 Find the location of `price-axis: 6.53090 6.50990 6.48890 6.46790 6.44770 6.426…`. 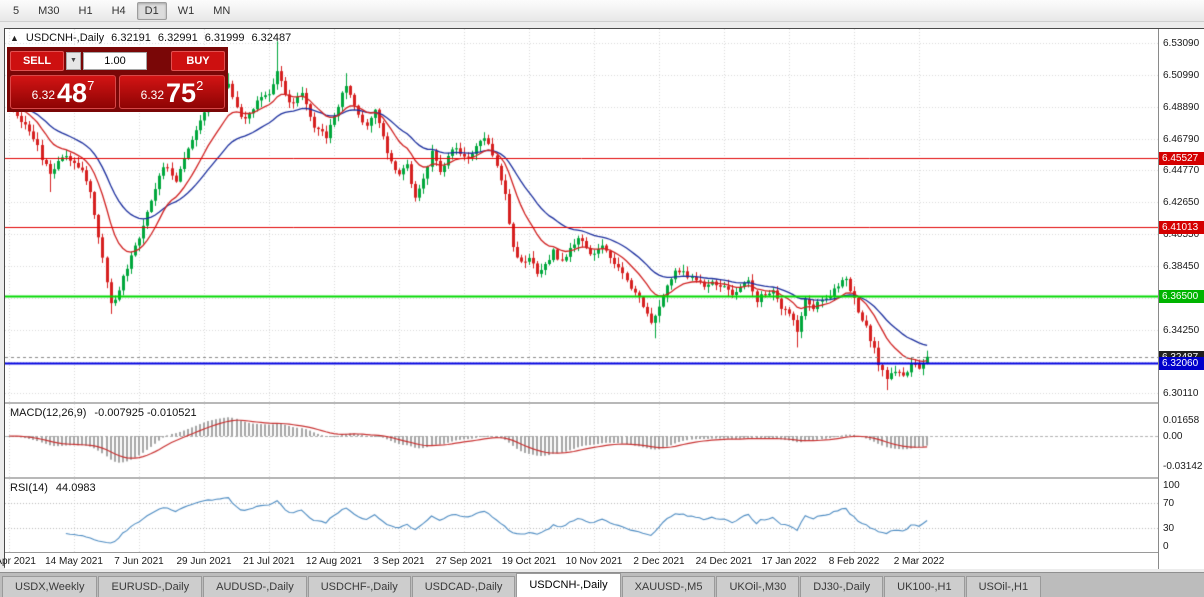

price-axis: 6.53090 6.50990 6.48890 6.46790 6.44770 6.426… is located at coordinates (1181, 299).